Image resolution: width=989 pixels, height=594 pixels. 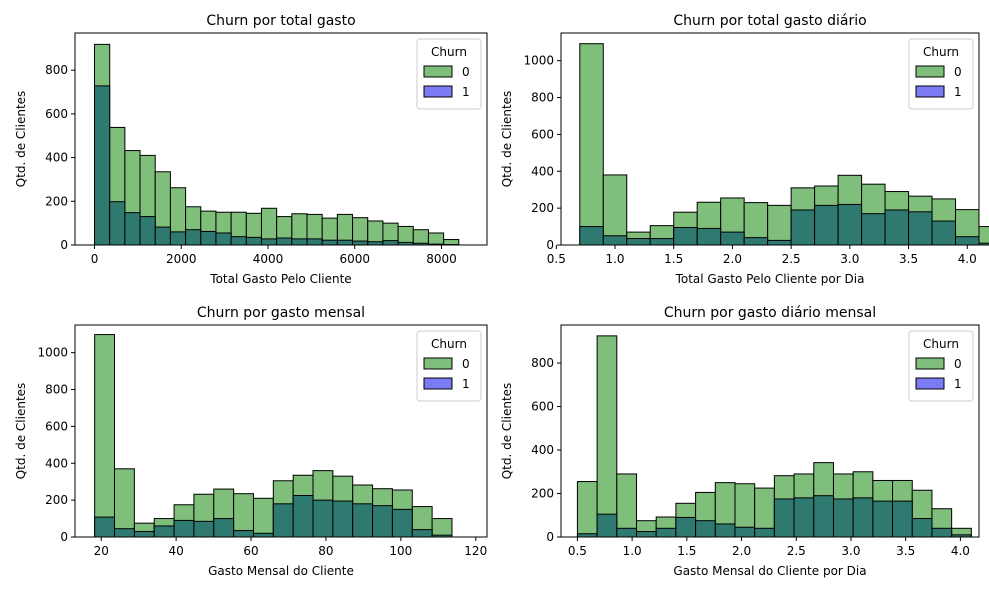 What do you see at coordinates (268, 259) in the screenshot?
I see `x-tick-label: 4000` at bounding box center [268, 259].